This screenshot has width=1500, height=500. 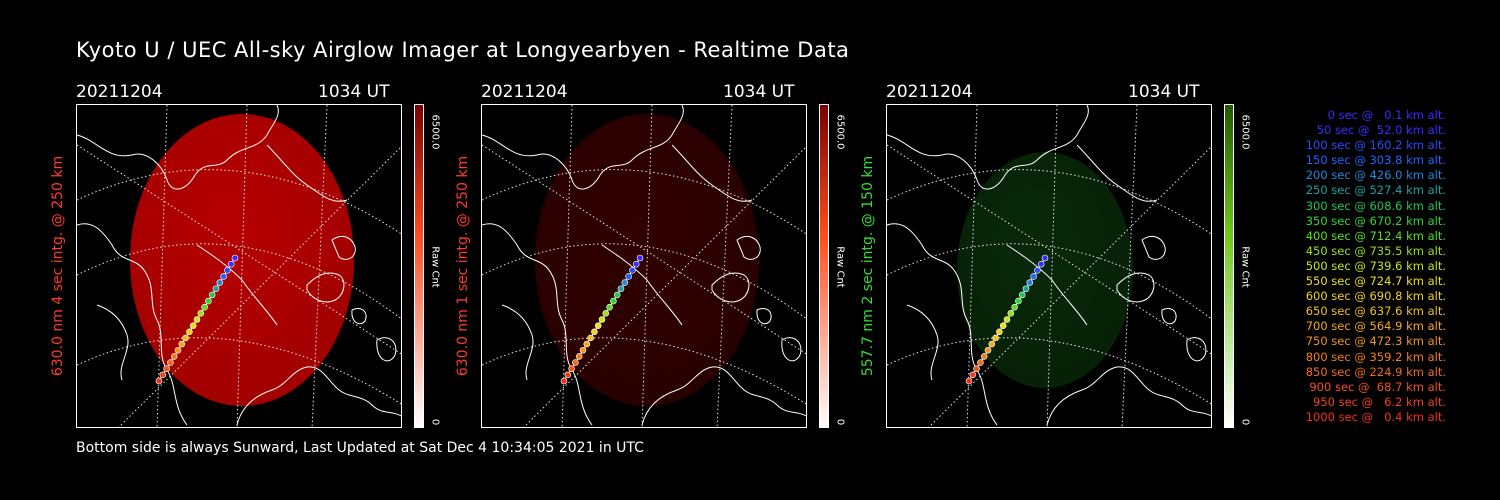 I want to click on panel-3-colorbar-labels: 6500.0 Raw Cnt 0, so click(x=1245, y=266).